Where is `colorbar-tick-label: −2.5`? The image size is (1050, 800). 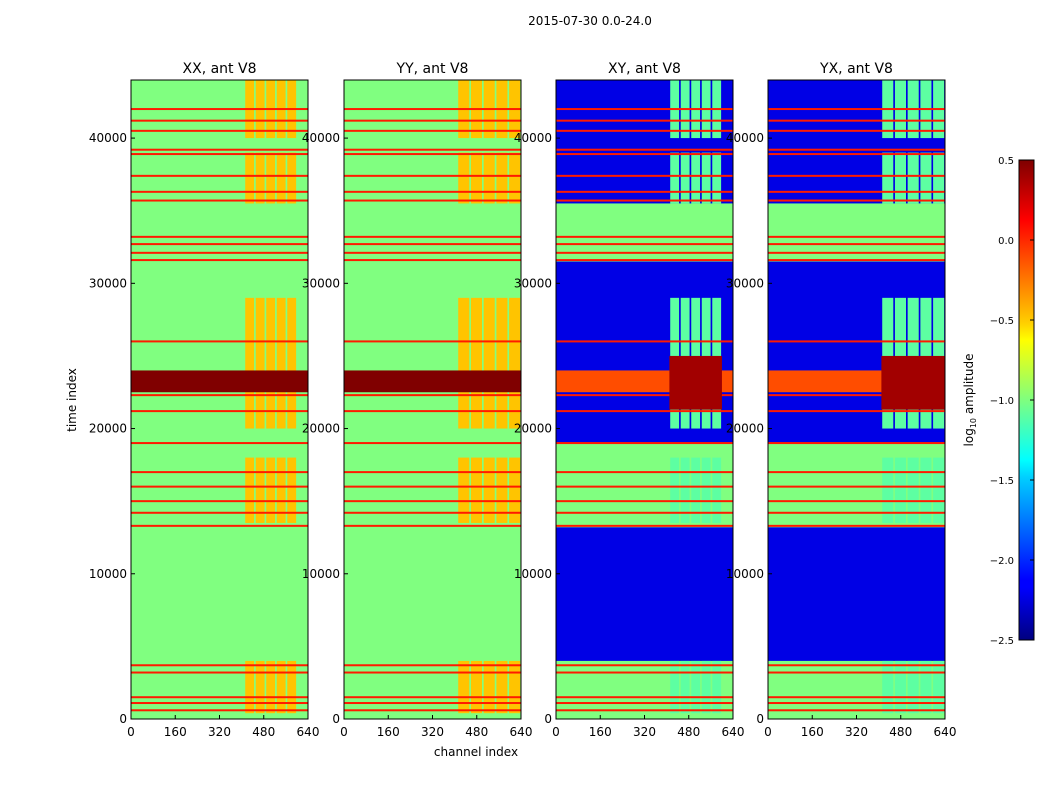
colorbar-tick-label: −2.5 is located at coordinates (1002, 641).